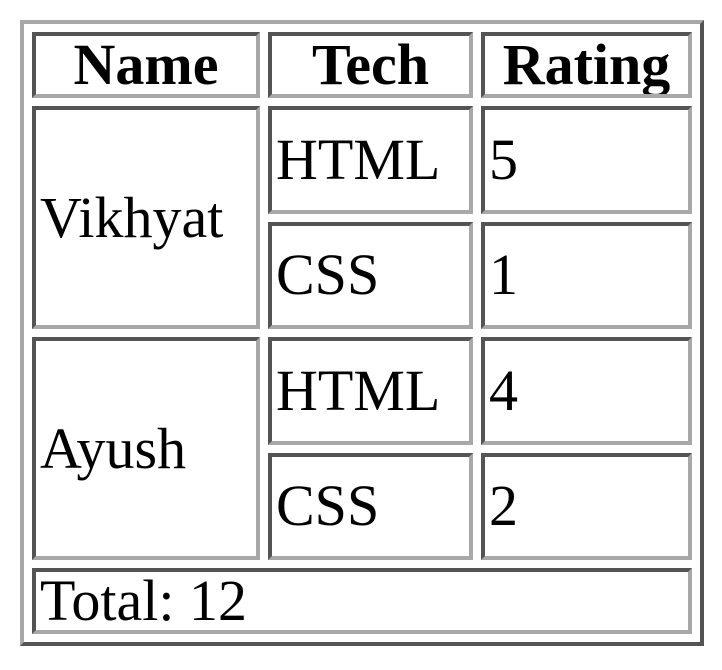 The image size is (722, 670). What do you see at coordinates (146, 448) in the screenshot?
I see `name-cell: Ayush` at bounding box center [146, 448].